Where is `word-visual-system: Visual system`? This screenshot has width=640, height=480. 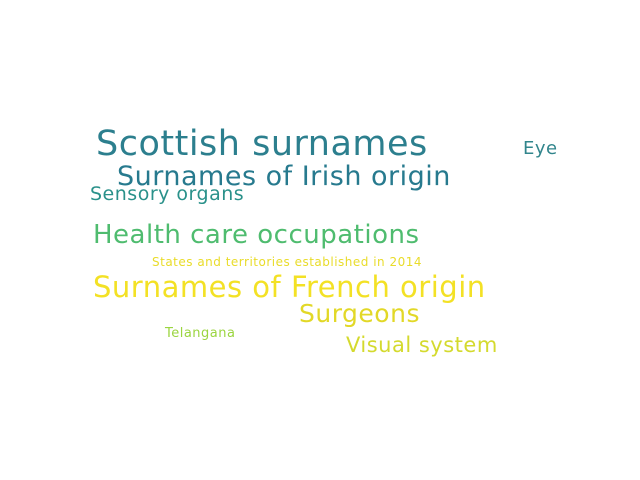
word-visual-system: Visual system is located at coordinates (422, 345).